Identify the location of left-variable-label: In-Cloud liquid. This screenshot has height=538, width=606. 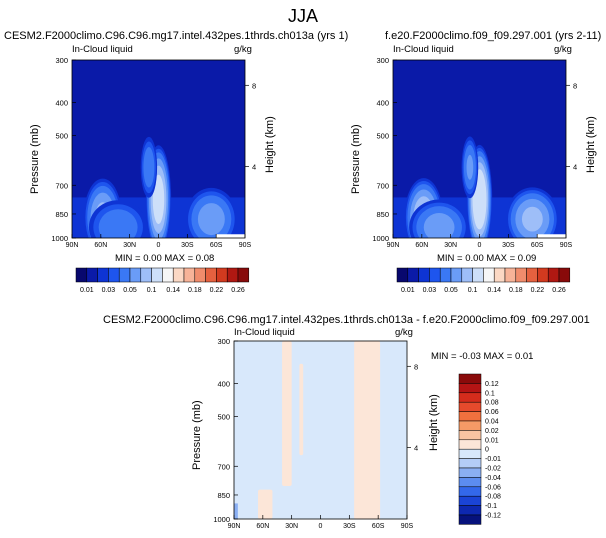
(102, 49).